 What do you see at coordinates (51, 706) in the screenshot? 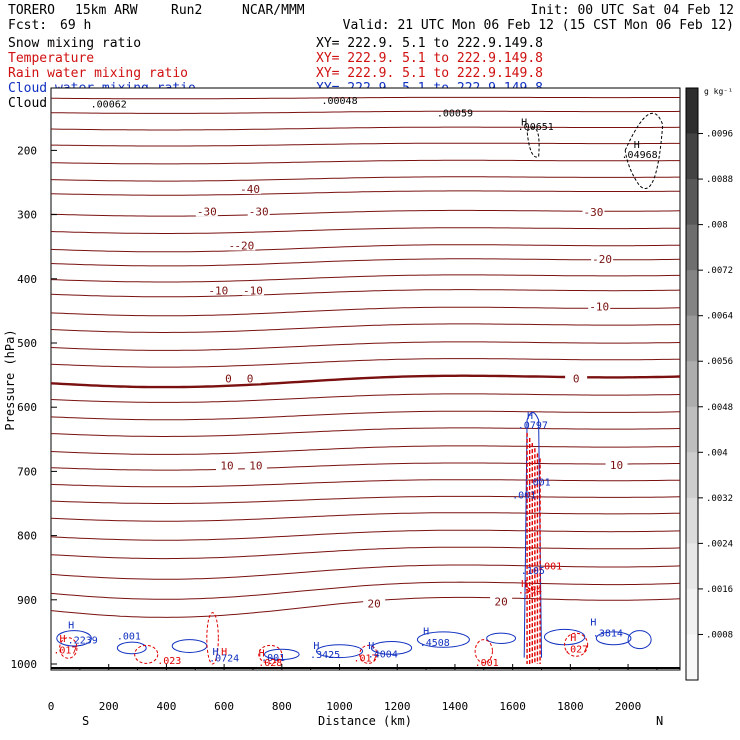
I see `x-tick-label: 0` at bounding box center [51, 706].